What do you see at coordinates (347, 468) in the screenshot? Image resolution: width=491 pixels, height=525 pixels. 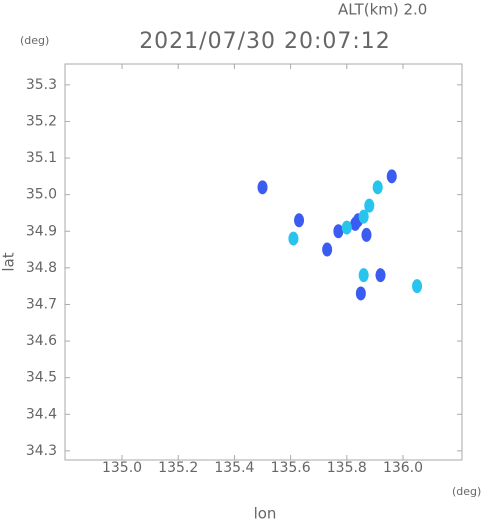 I see `x-tick-label: 135.8` at bounding box center [347, 468].